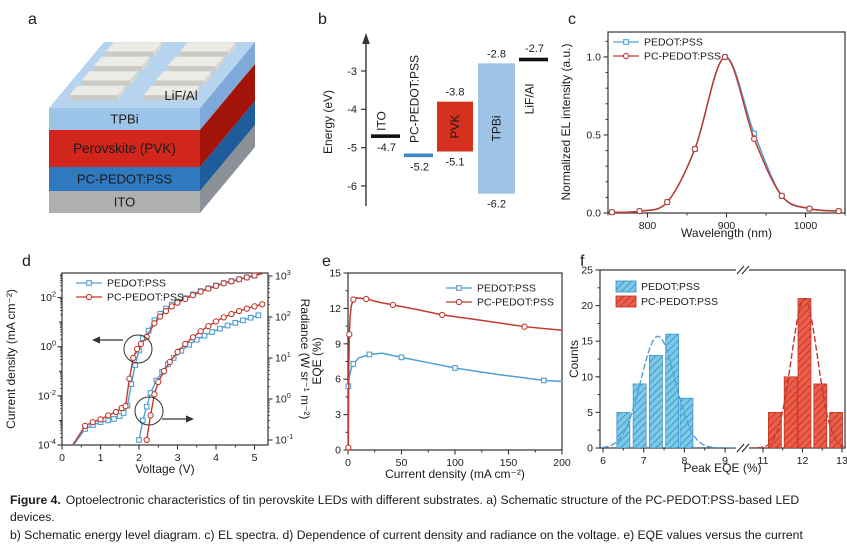 Image resolution: width=847 pixels, height=547 pixels. I want to click on left-y-axis-label: Current density (mA cm⁻²), so click(11, 359).